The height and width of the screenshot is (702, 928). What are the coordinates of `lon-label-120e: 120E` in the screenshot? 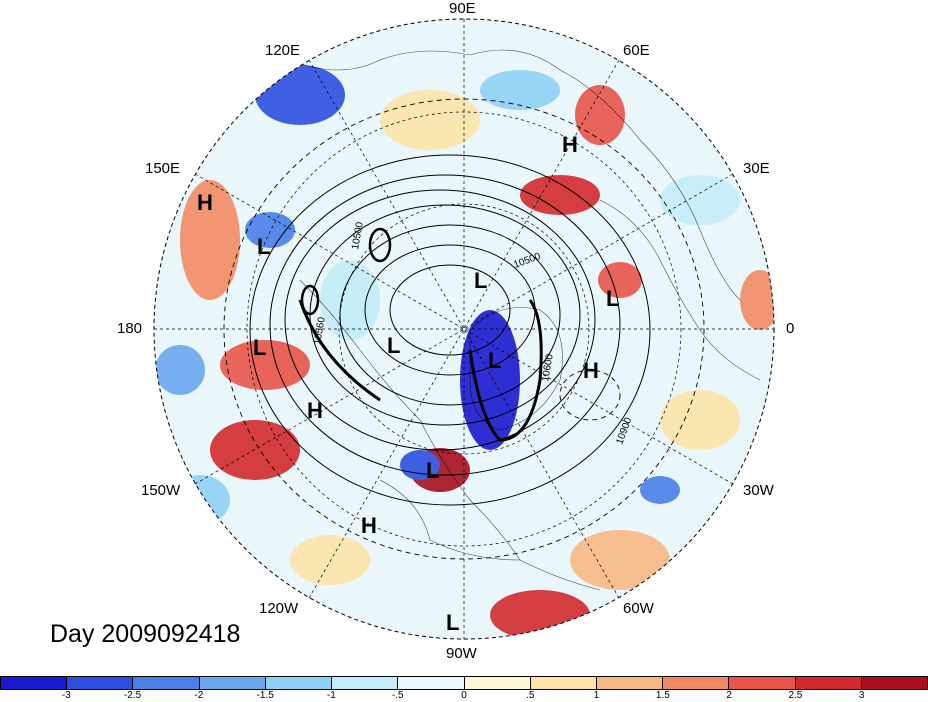 It's located at (283, 50).